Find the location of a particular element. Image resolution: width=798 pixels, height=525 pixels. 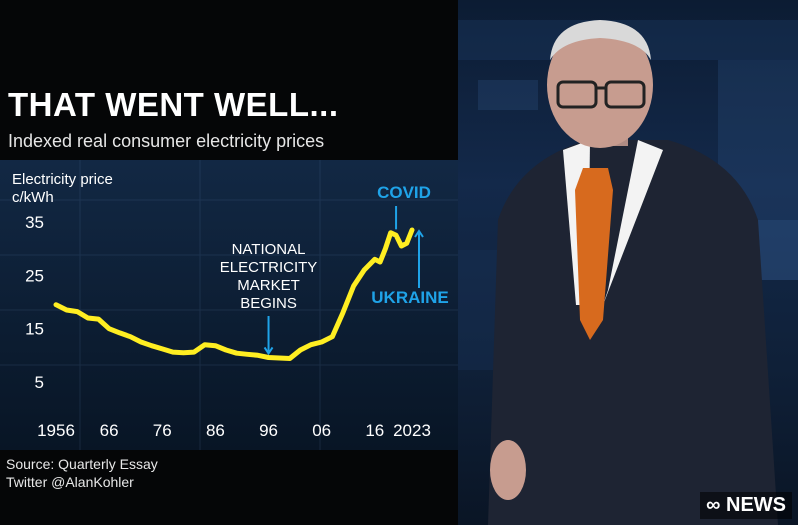

x-tick-label: 96 is located at coordinates (268, 430).